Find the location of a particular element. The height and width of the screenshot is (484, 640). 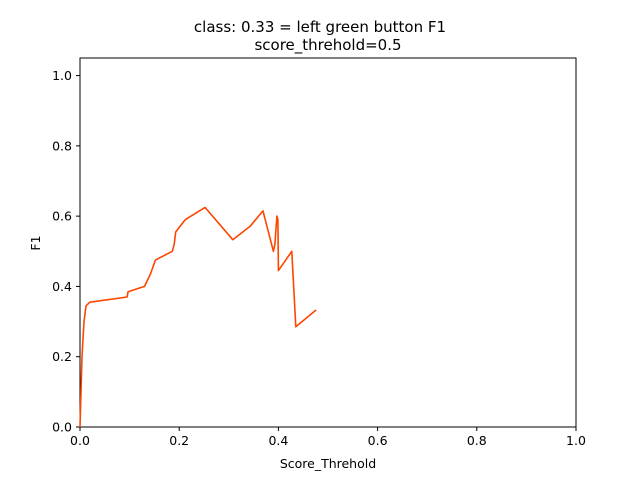

x-tick-label: 0.6 is located at coordinates (378, 440).